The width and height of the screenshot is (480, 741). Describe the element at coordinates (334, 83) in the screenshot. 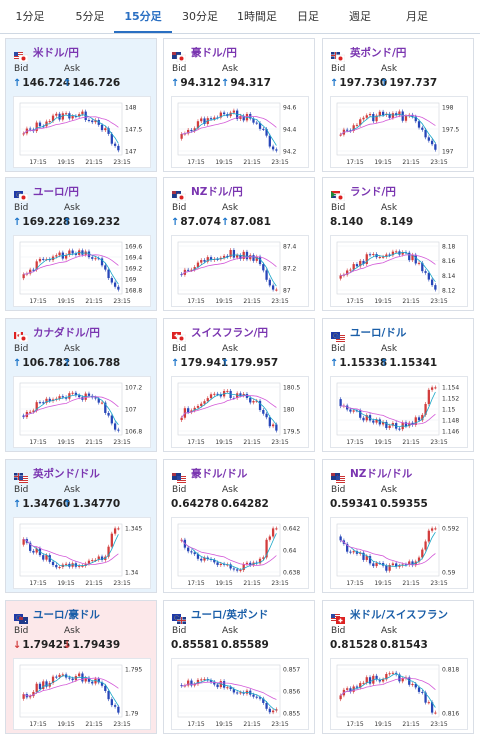

I see `up-arrow-icon: ↑` at that location.